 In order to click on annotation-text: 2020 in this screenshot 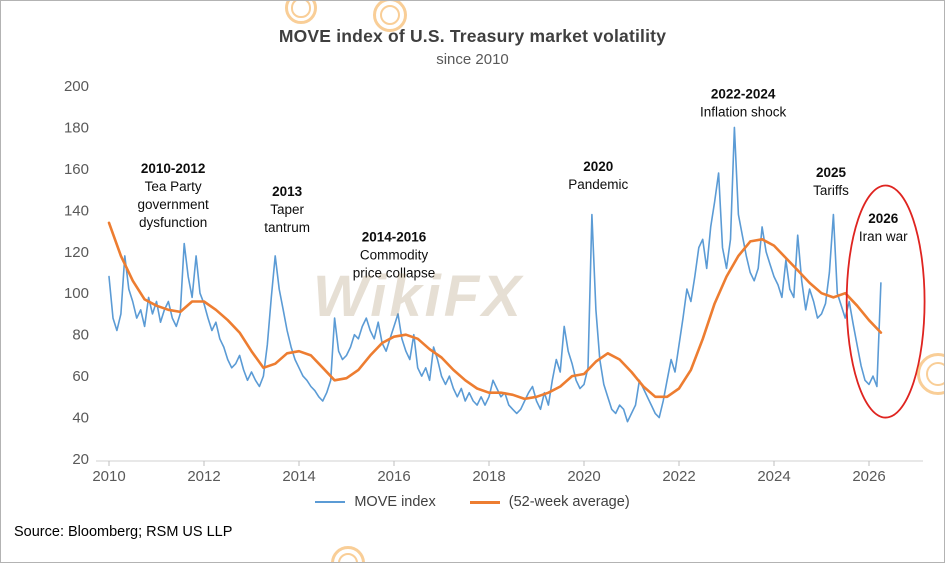, I will do `click(598, 166)`.